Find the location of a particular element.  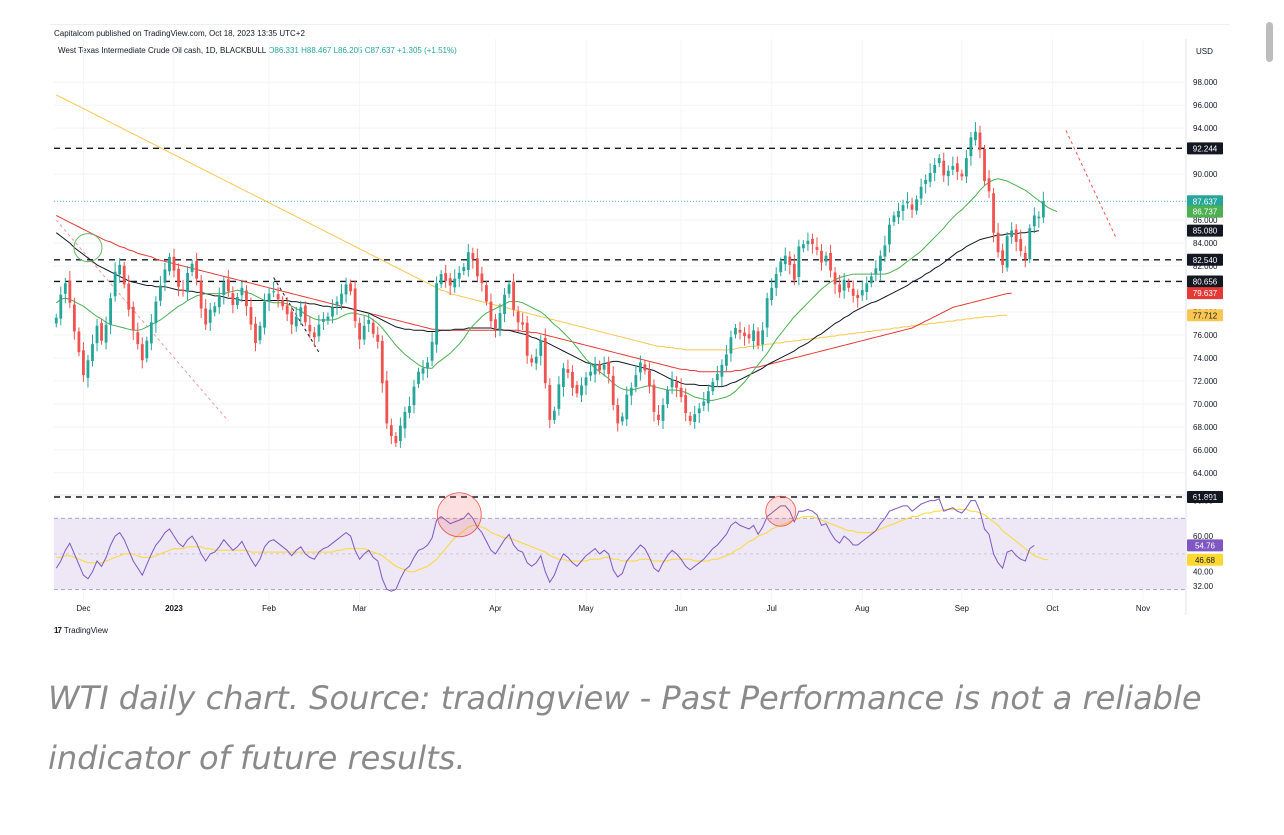

sma100-line is located at coordinates (534, 294).